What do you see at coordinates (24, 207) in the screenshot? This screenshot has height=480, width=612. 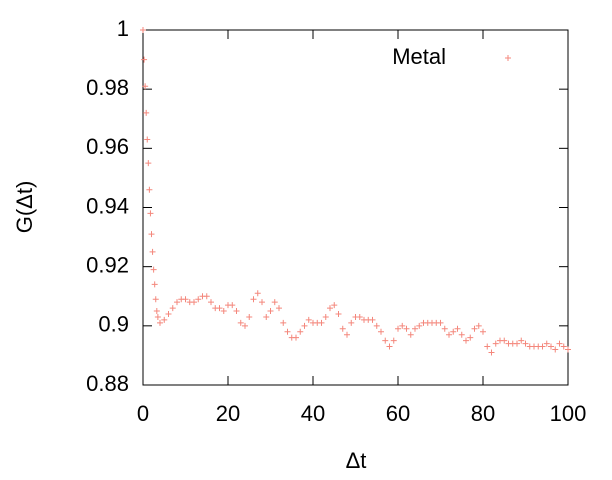 I see `y-axis-label: G(Δt)` at bounding box center [24, 207].